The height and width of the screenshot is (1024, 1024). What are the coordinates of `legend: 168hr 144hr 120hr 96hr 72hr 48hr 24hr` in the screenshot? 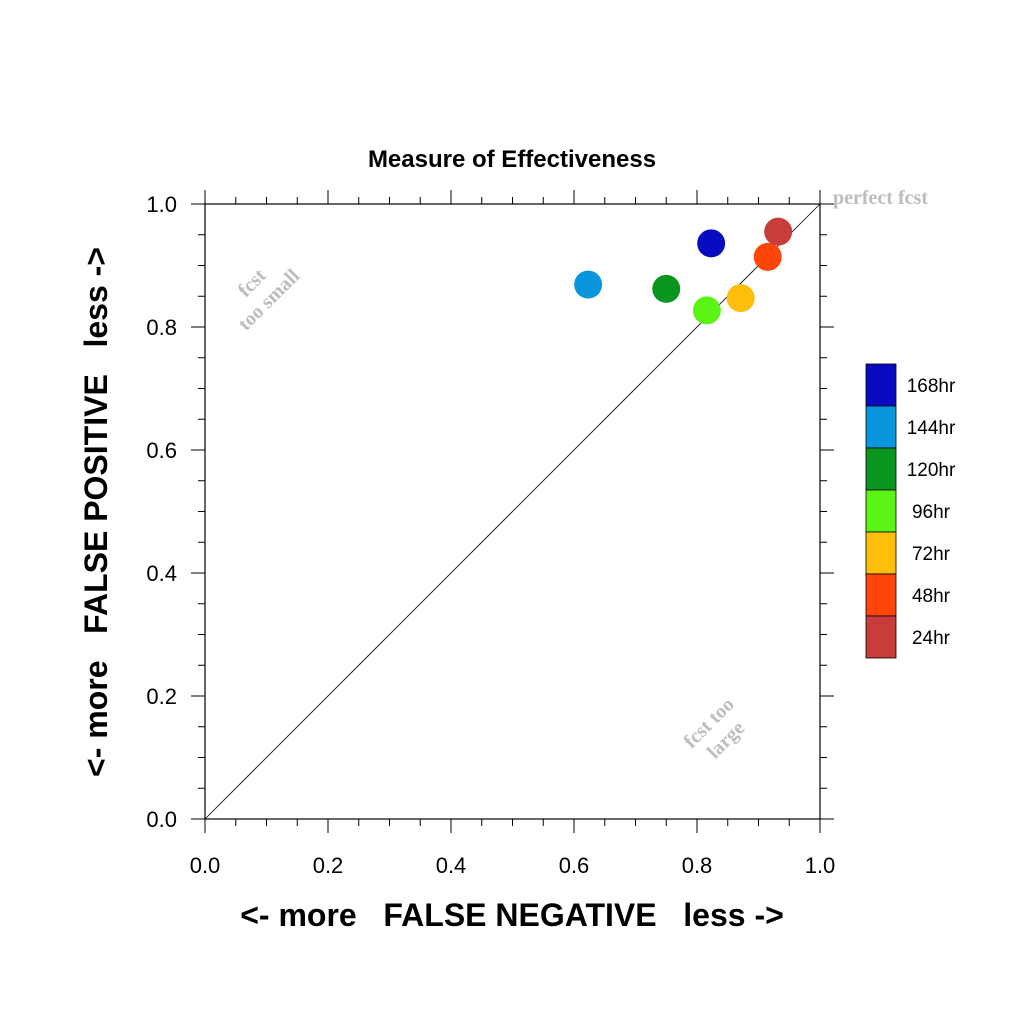 It's located at (910, 511).